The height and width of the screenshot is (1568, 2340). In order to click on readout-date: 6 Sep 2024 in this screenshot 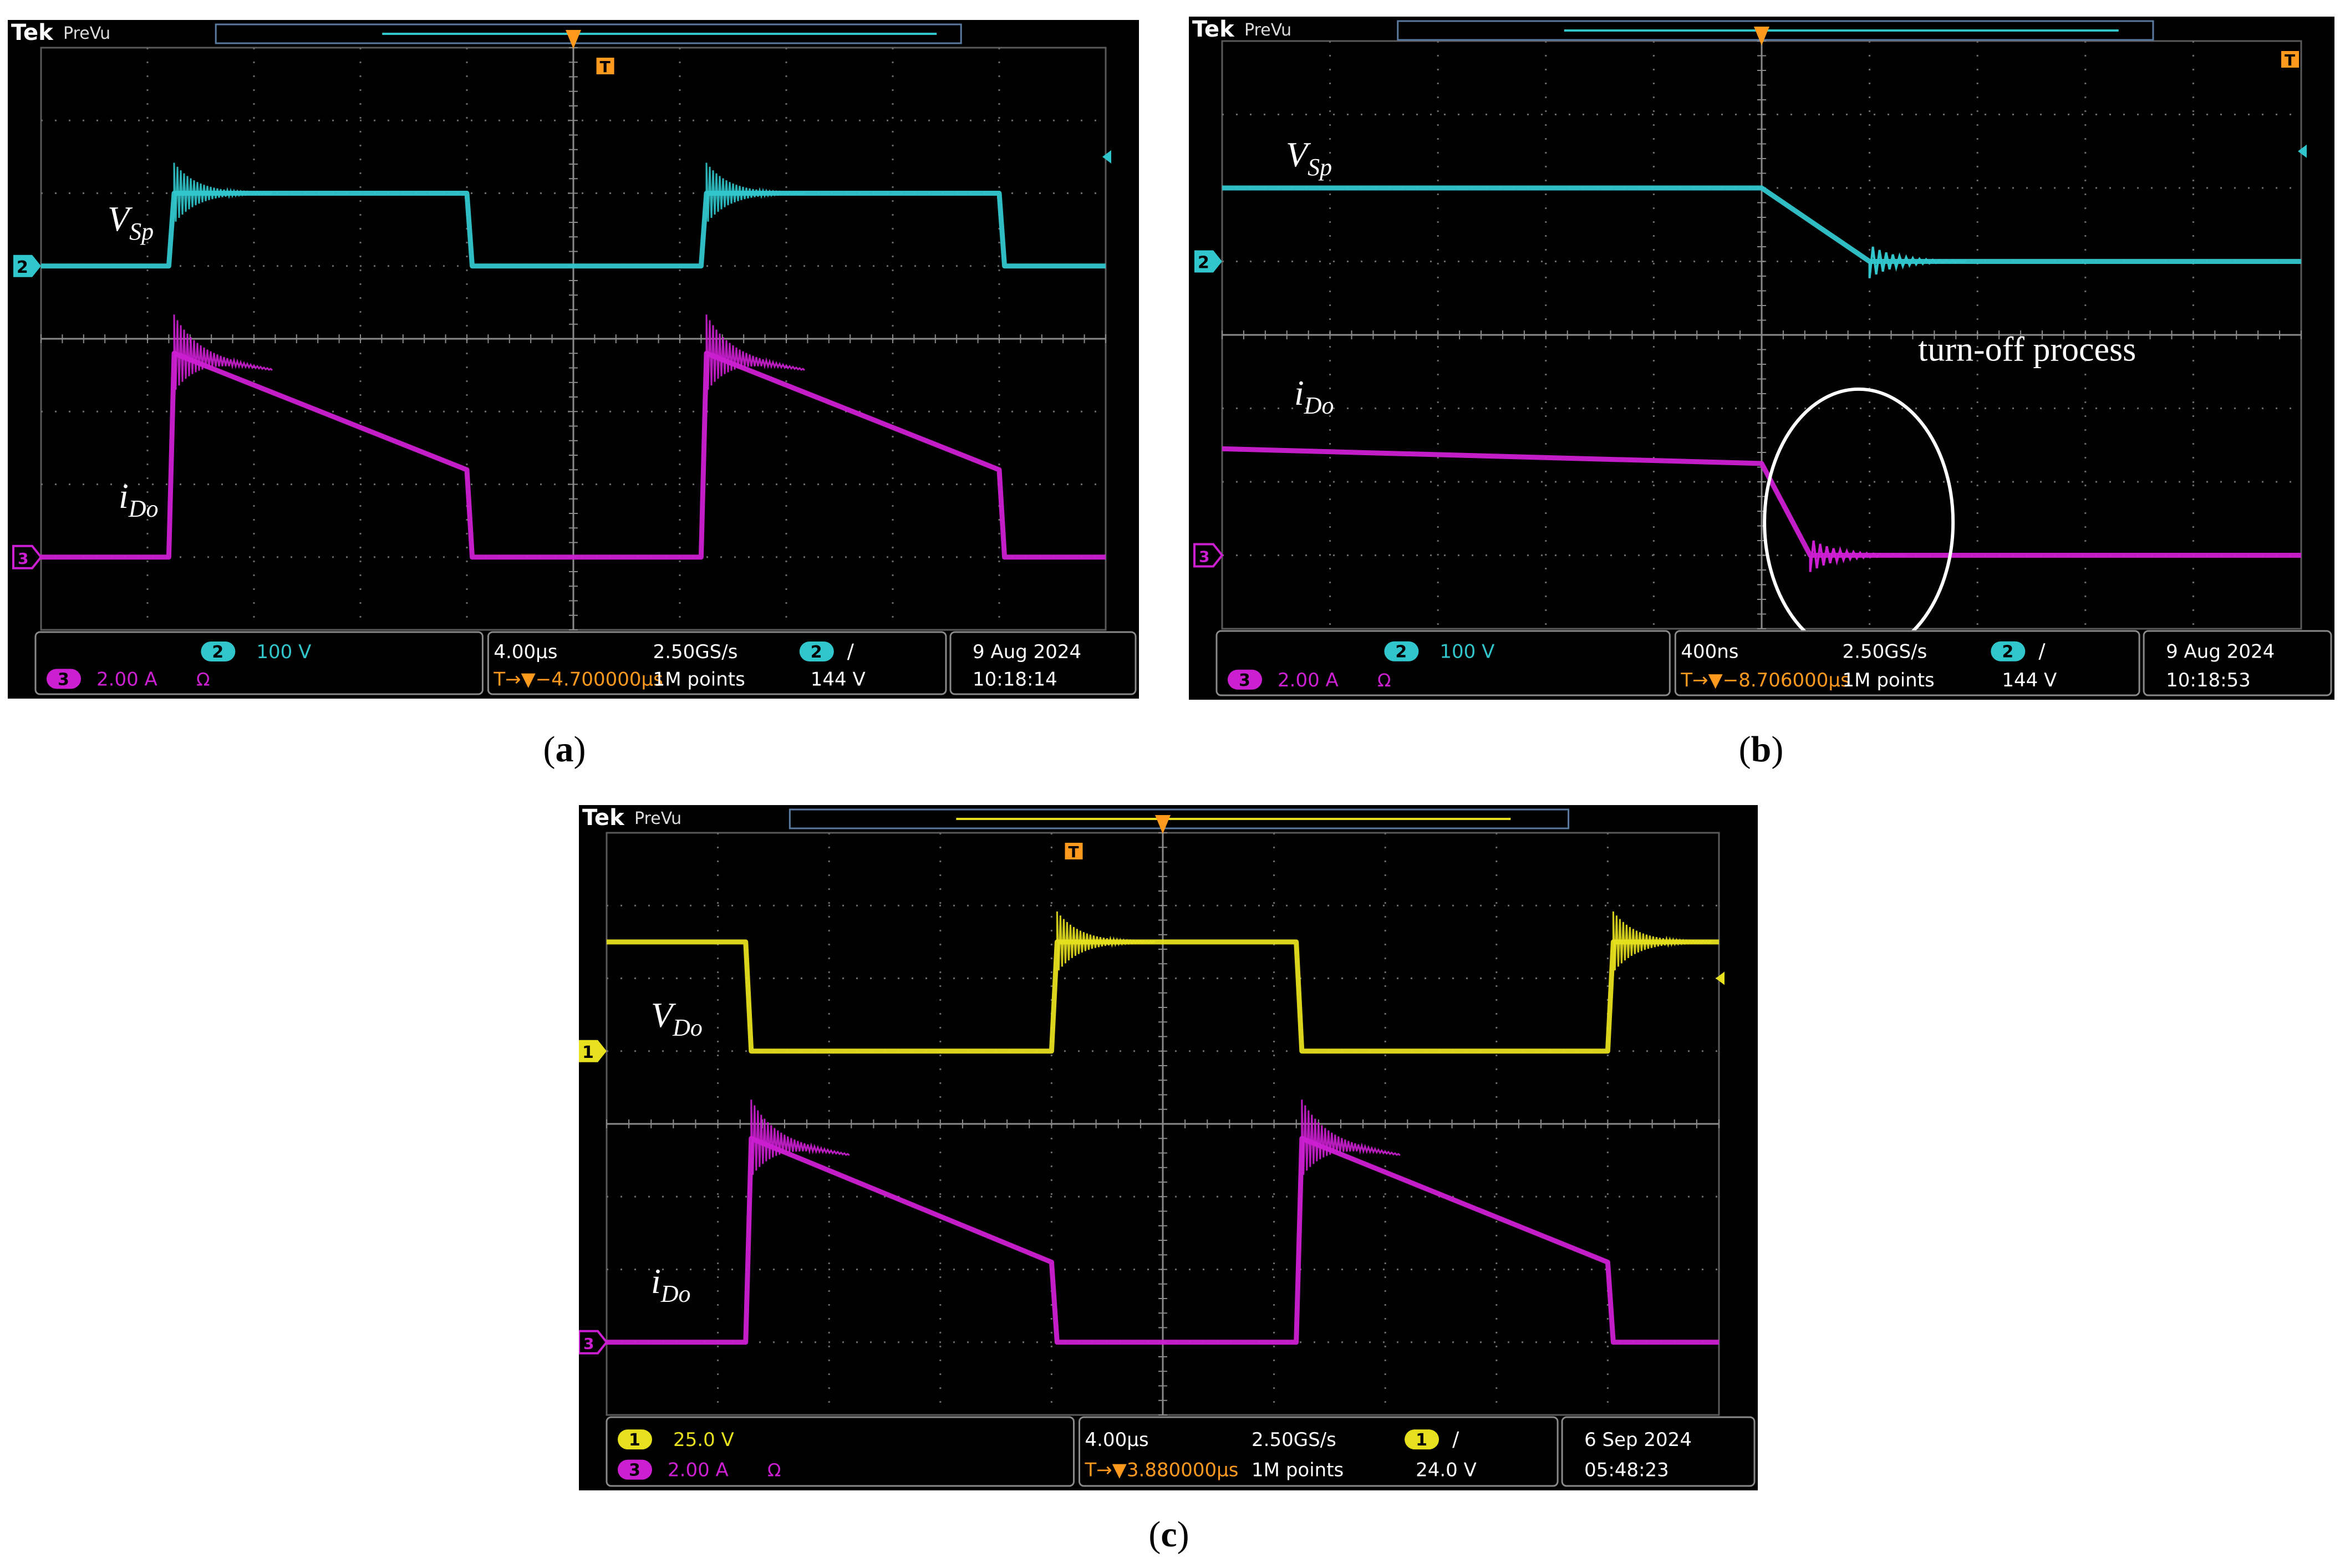, I will do `click(1638, 1440)`.